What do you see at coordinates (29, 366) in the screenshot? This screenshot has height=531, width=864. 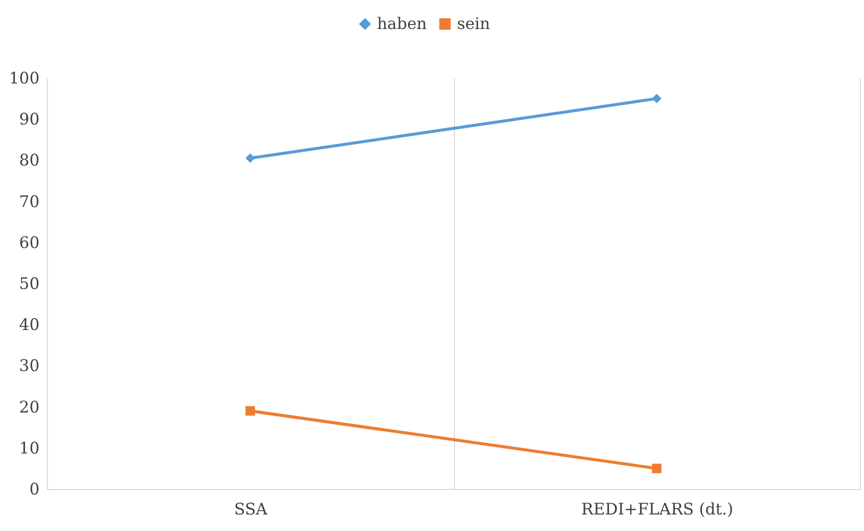 I see `y-tick-label: 30` at bounding box center [29, 366].